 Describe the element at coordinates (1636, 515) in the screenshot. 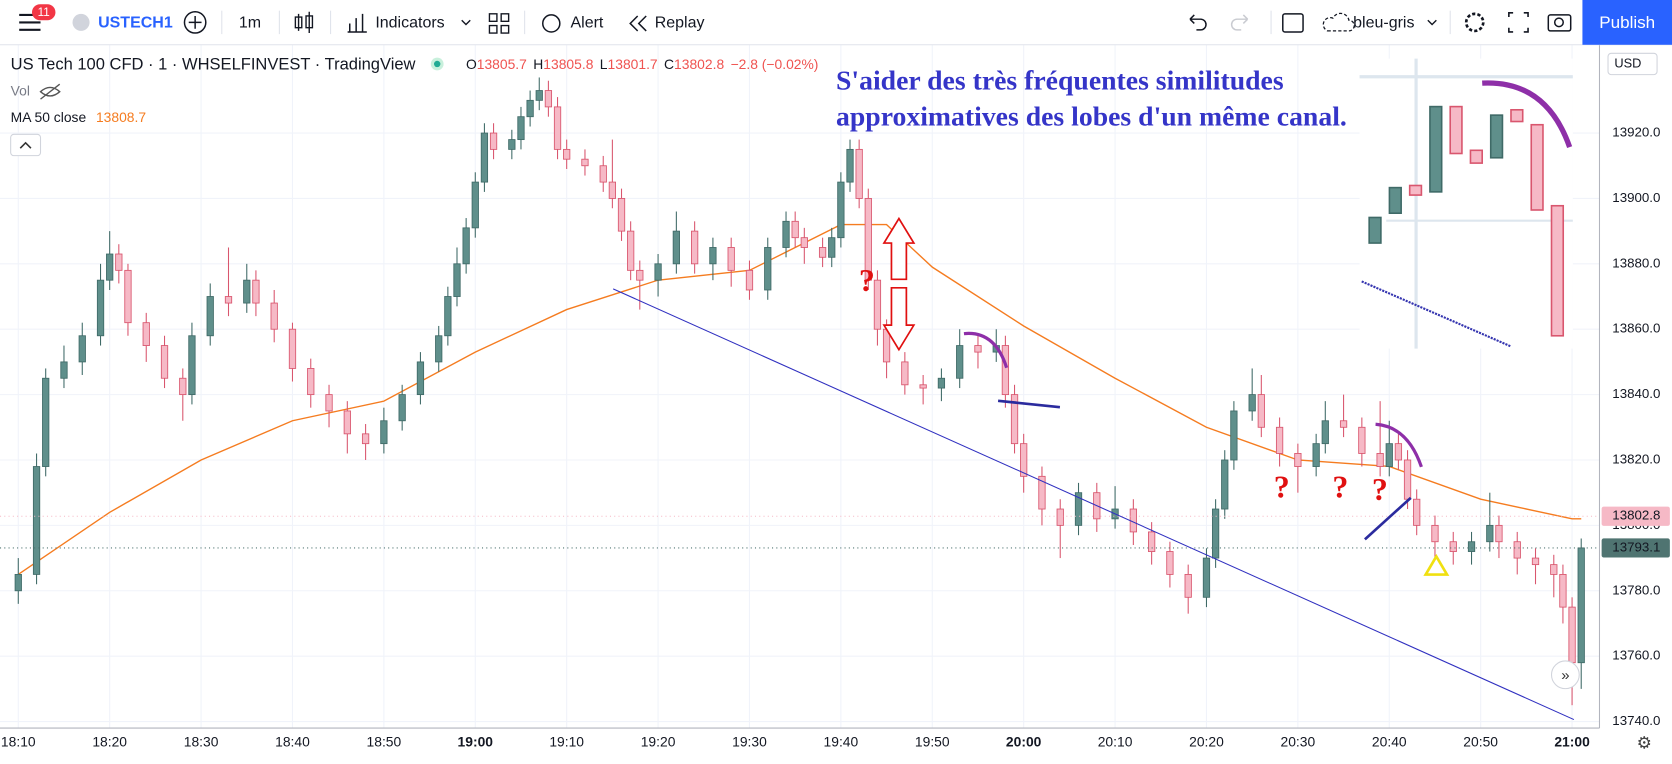

I see `price-label: 13802.8` at that location.